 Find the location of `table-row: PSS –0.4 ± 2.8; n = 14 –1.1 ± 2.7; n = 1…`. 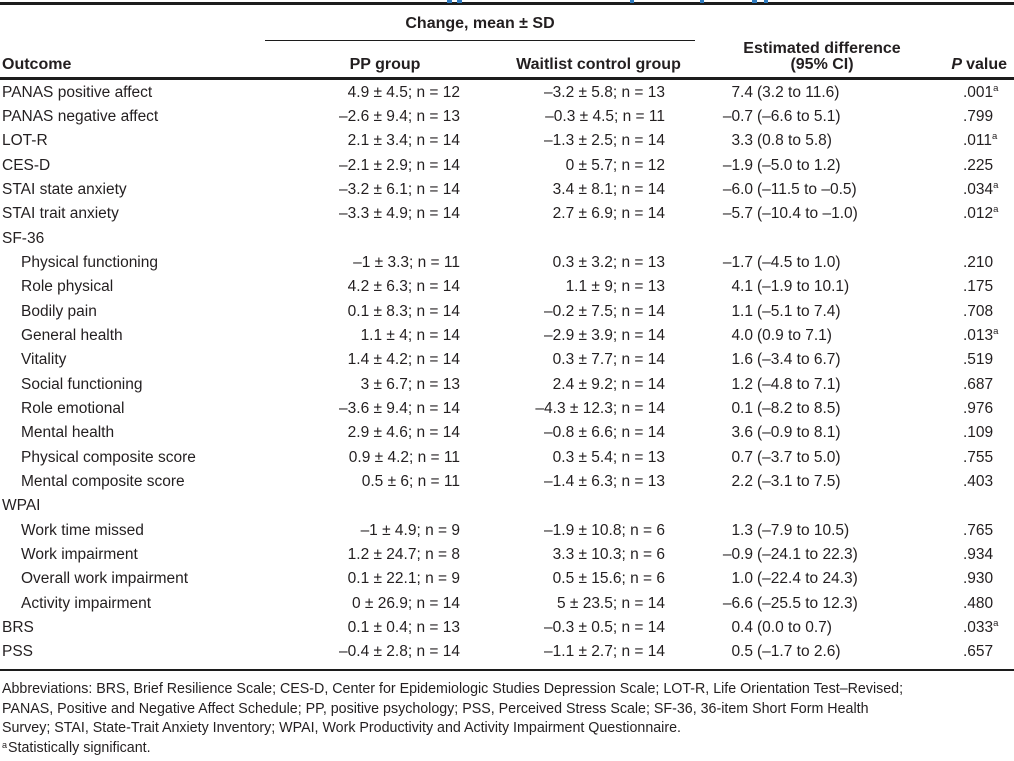

table-row: PSS –0.4 ± 2.8; n = 14 –1.1 ± 2.7; n = 1… is located at coordinates (507, 652).